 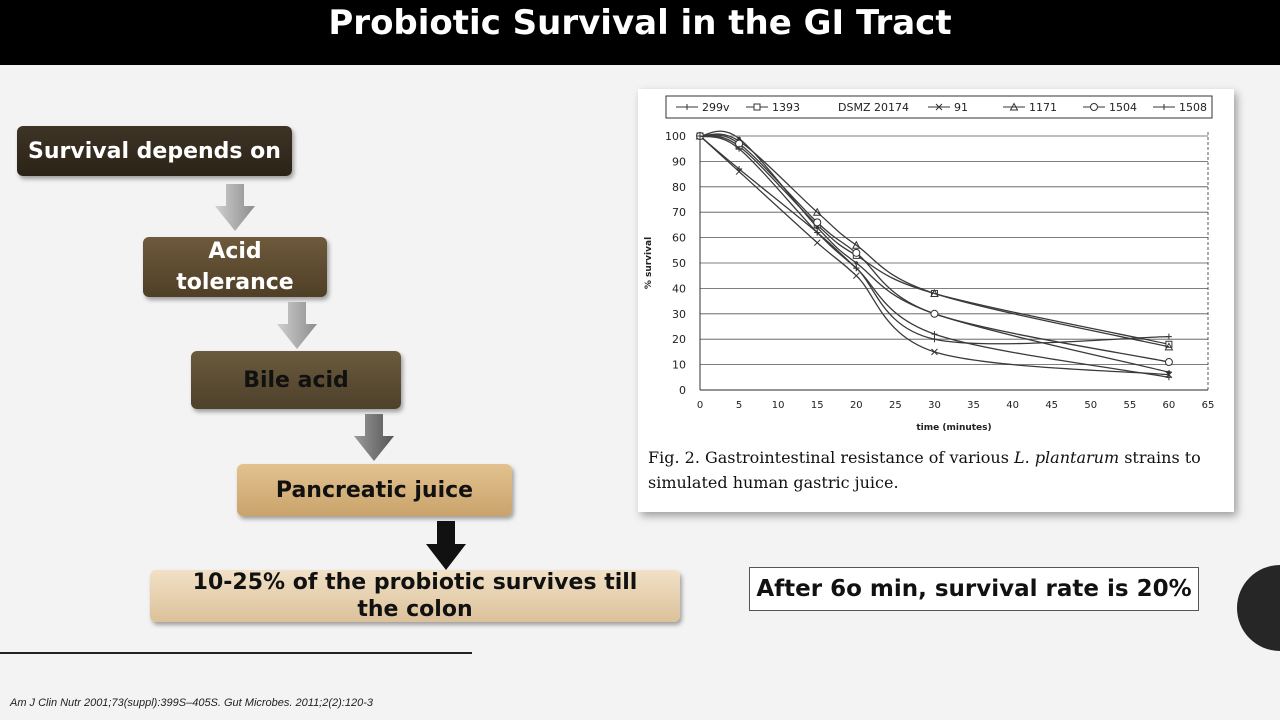 I want to click on y-tick-label: 70, so click(x=679, y=212).